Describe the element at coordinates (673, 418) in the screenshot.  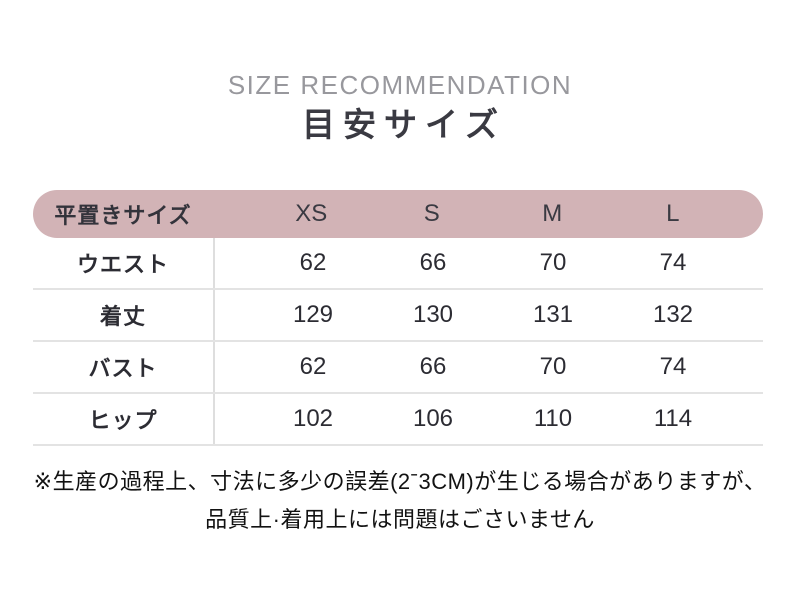
I see `size-value-cell: 114` at that location.